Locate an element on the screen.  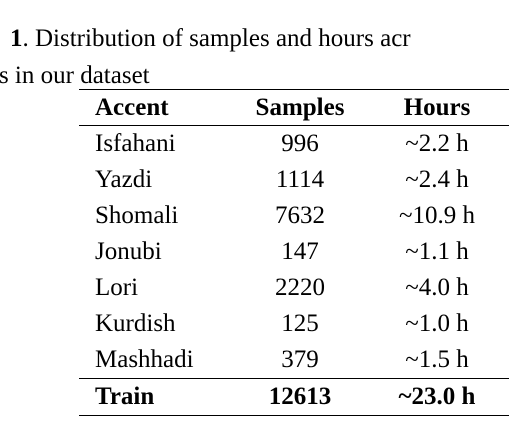
table-row: Isfahani 996 ~2.2 h is located at coordinates (294, 144).